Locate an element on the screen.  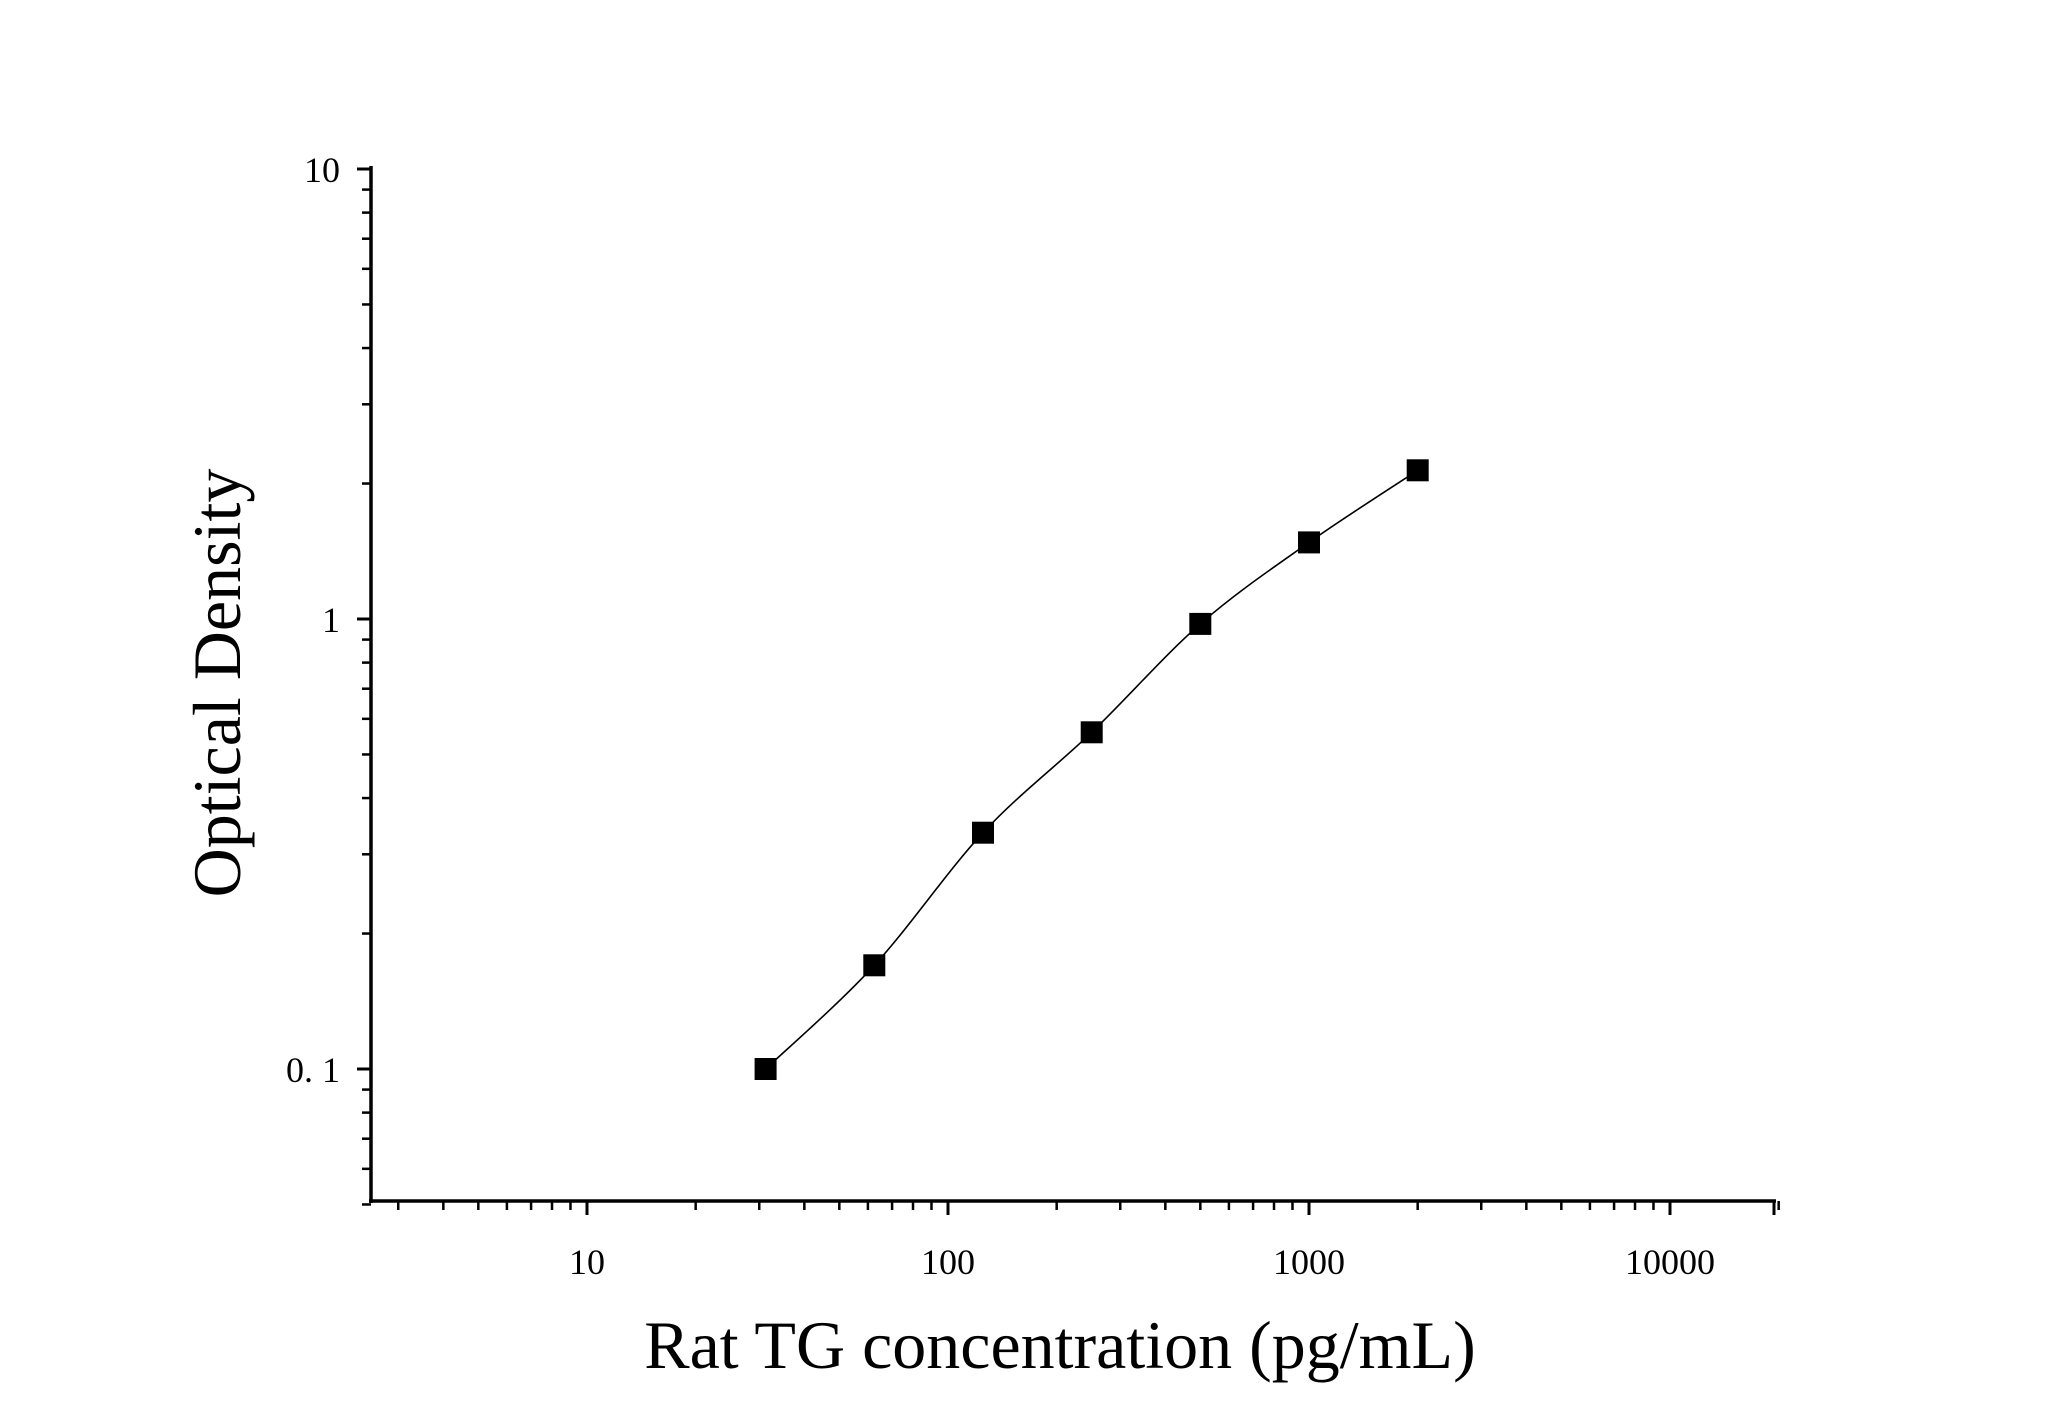
x-tick-label: 10000 is located at coordinates (1670, 1262).